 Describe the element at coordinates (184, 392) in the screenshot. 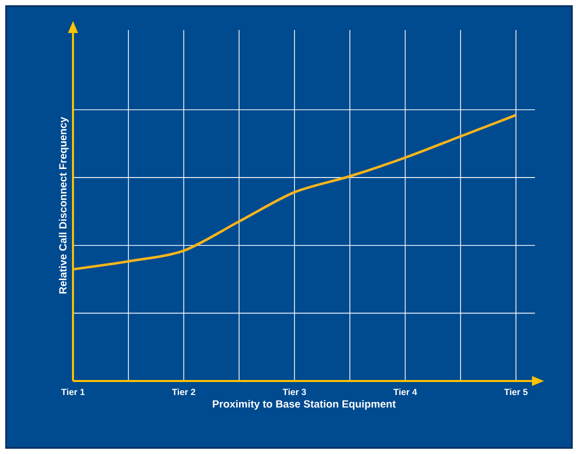

I see `x-tick-label: Tier 2` at that location.